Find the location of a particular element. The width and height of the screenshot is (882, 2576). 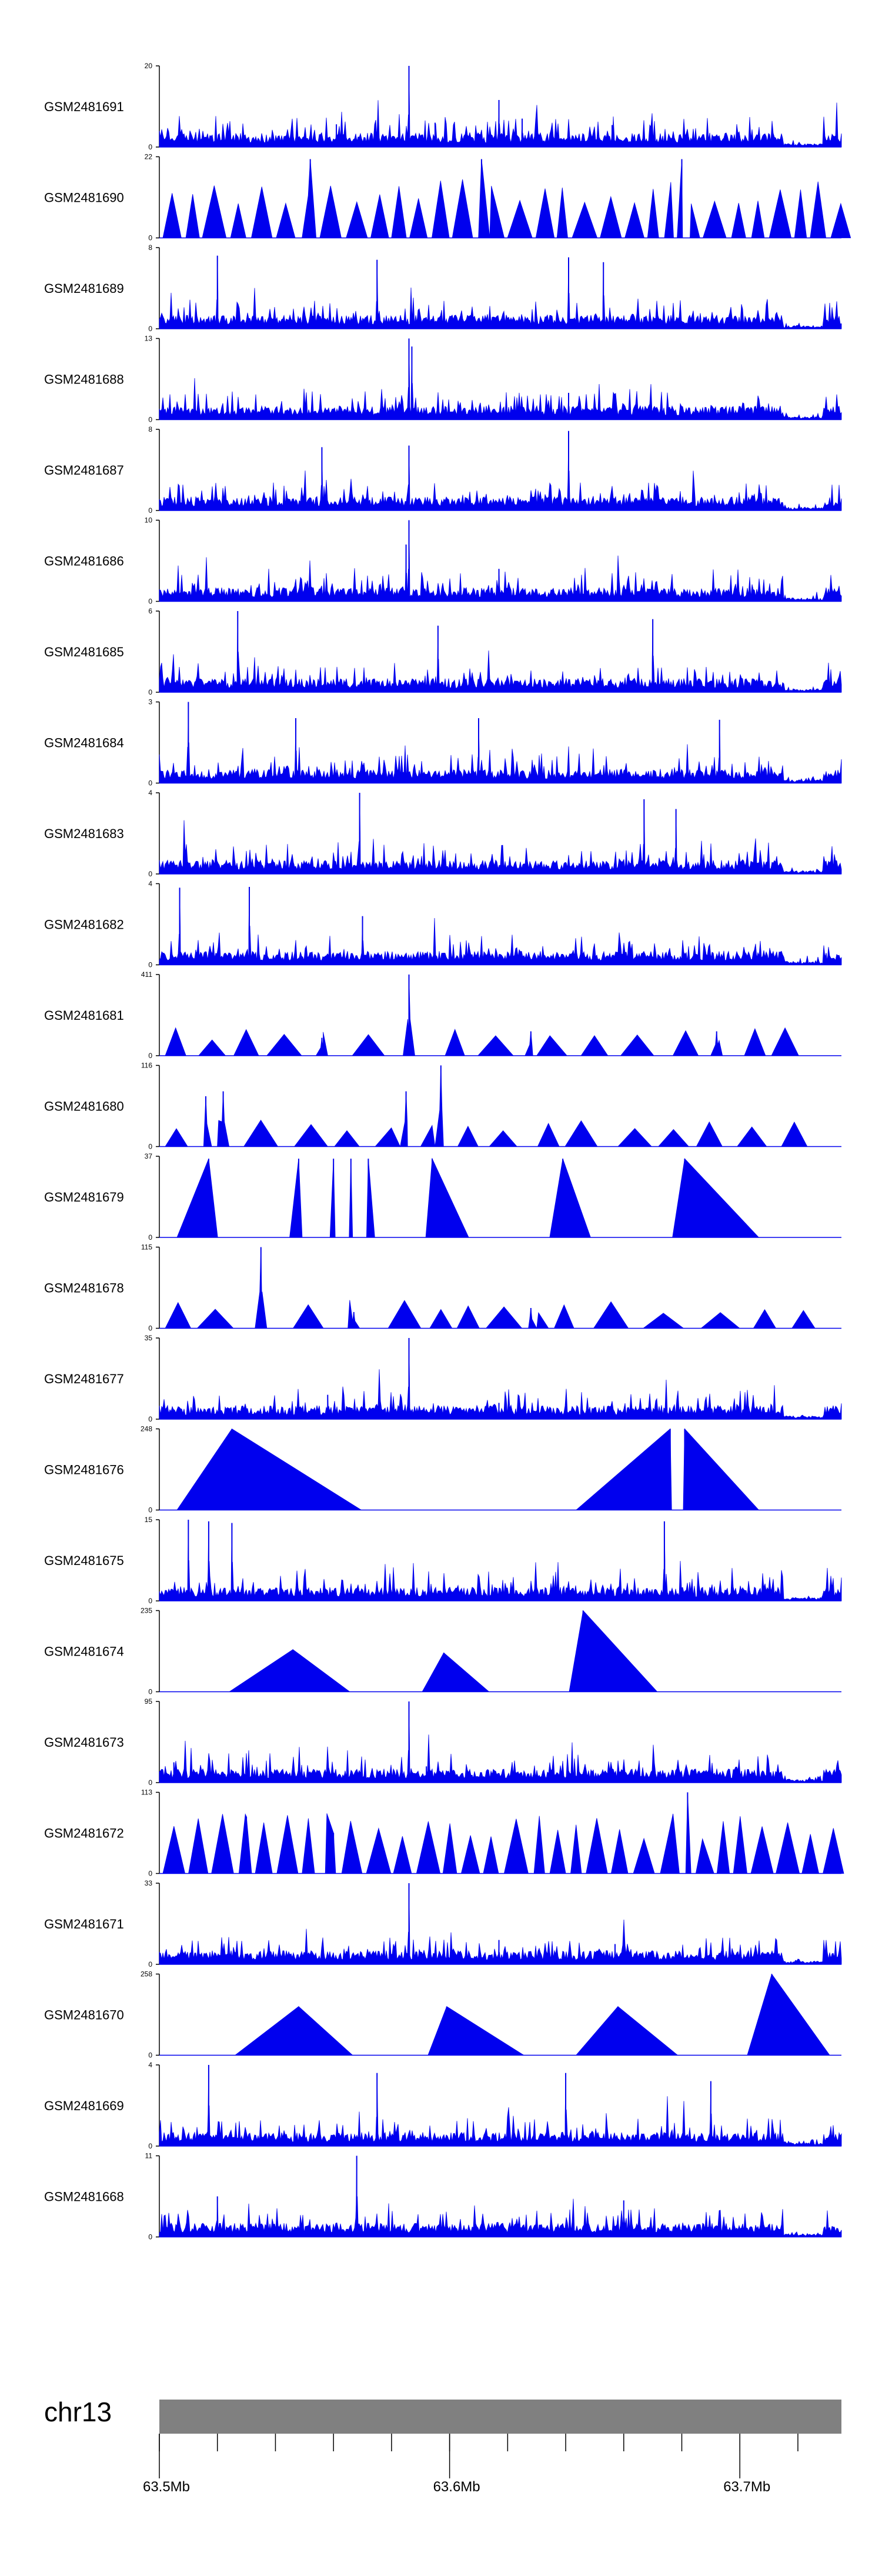

track-GSM2481668: GSM2481668 11 0 is located at coordinates (443, 2196).